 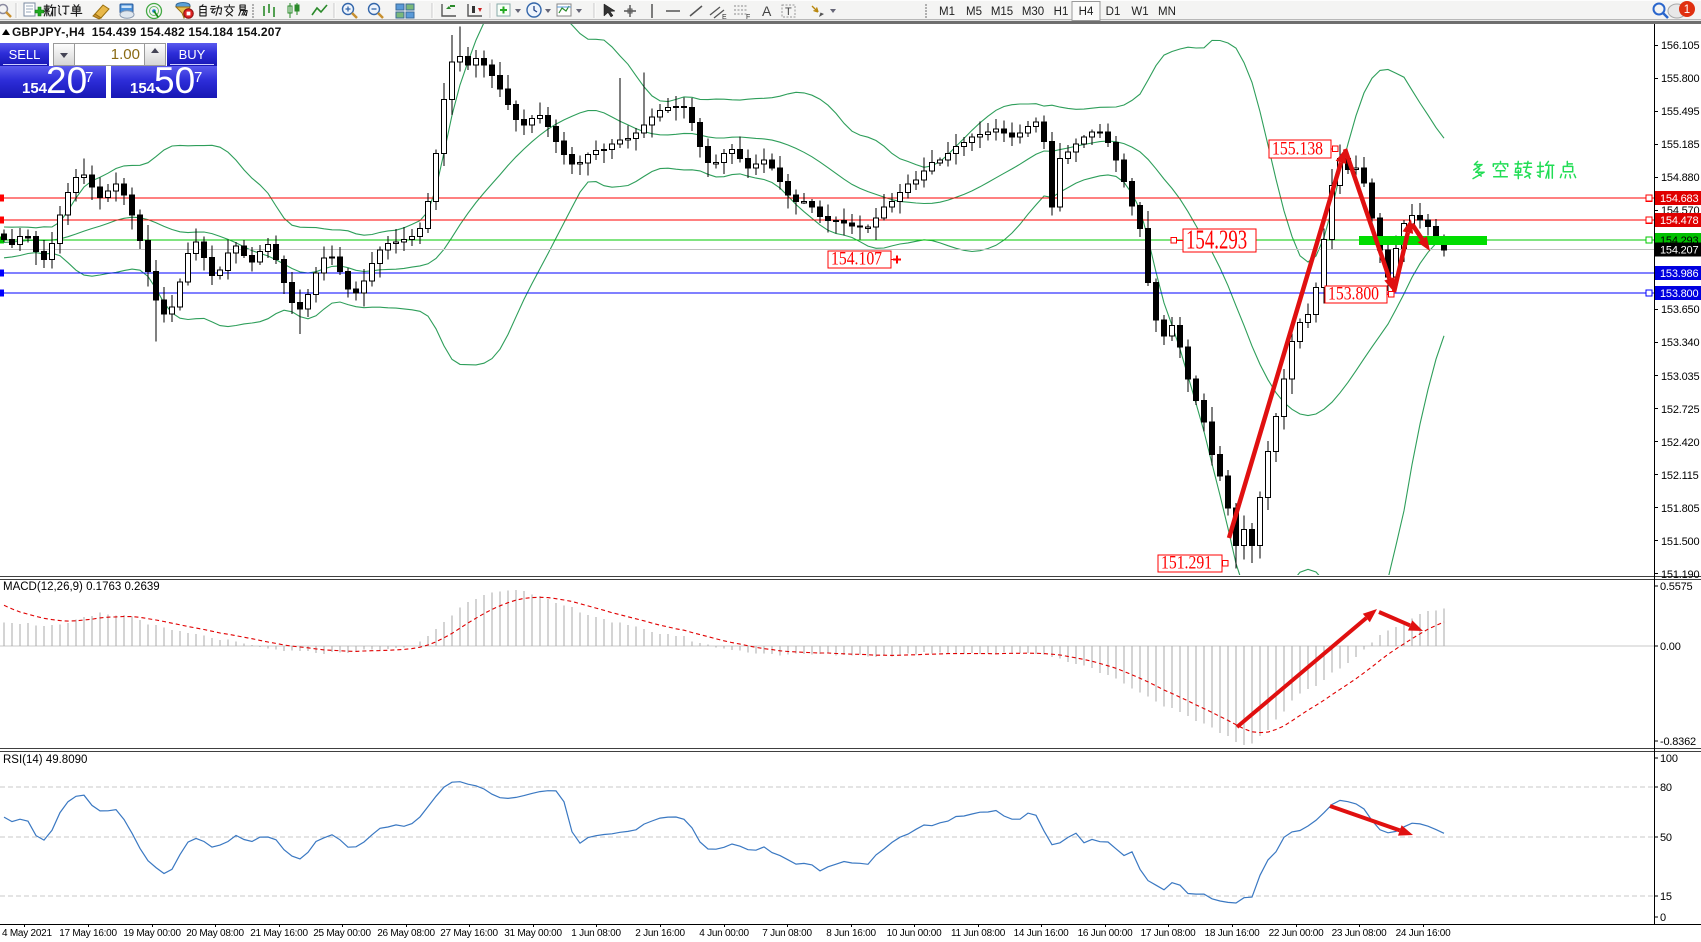 I want to click on svg-text: 154.683, so click(x=1679, y=199).